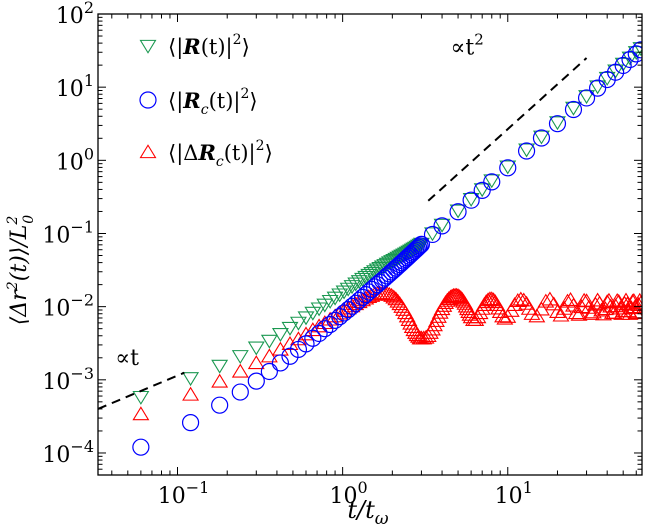 This screenshot has width=658, height=528. I want to click on legend-label: ⟨|ΔRc(t)|2⟩, so click(220, 154).